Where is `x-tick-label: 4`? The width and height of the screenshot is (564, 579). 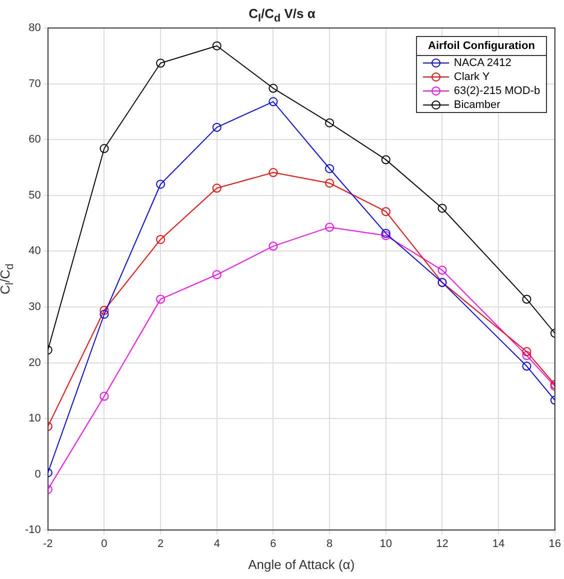 x-tick-label: 4 is located at coordinates (217, 544).